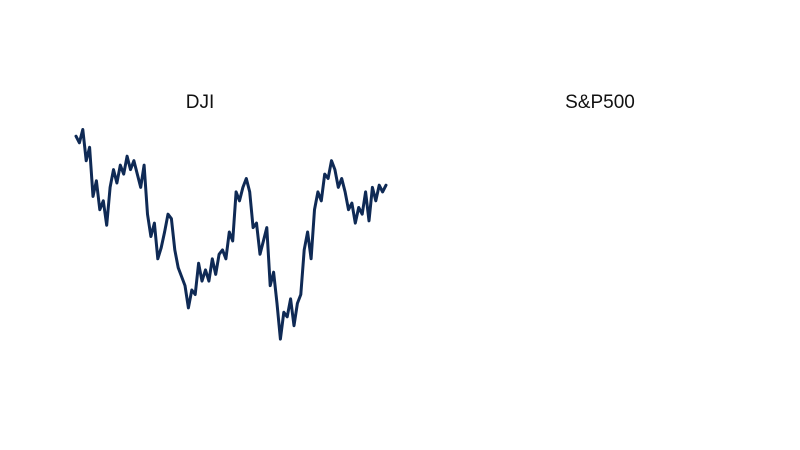  I want to click on chart-title: S&P500, so click(600, 102).